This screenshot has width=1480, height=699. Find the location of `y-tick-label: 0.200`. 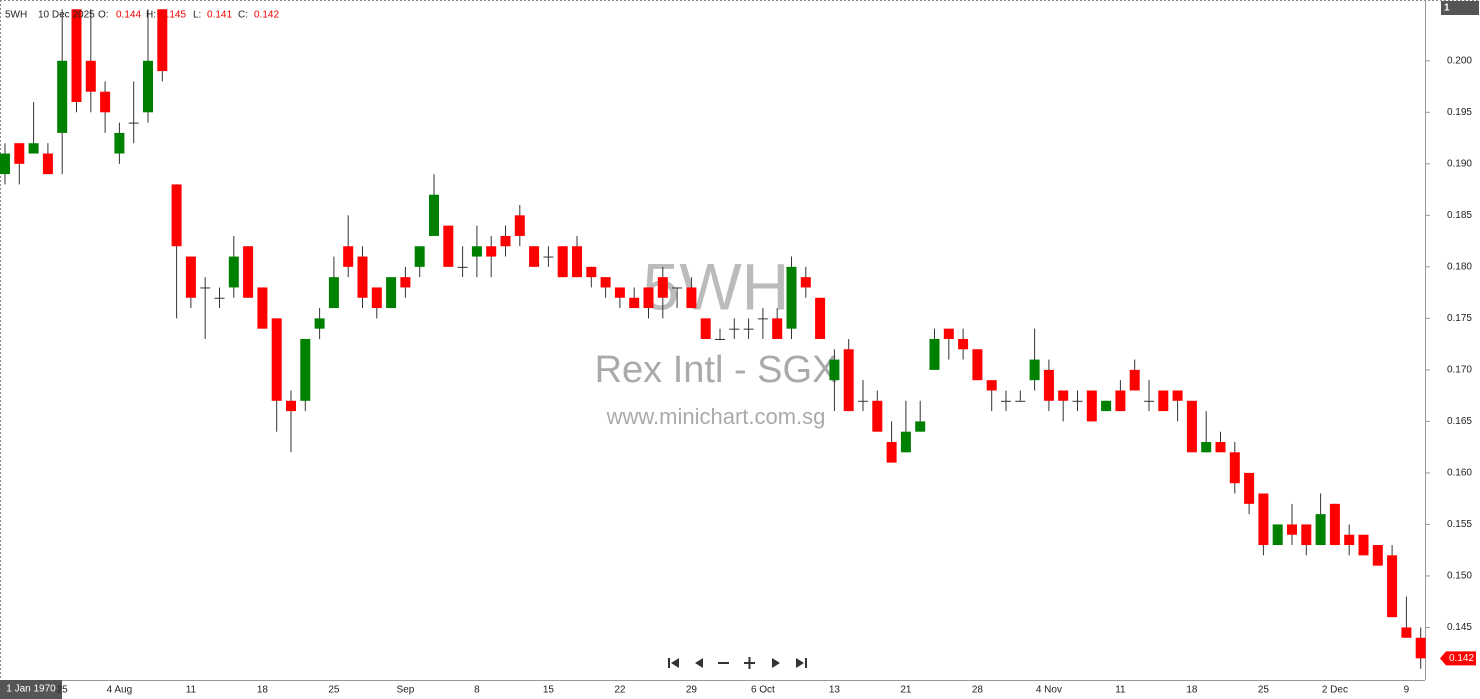

y-tick-label: 0.200 is located at coordinates (1459, 60).